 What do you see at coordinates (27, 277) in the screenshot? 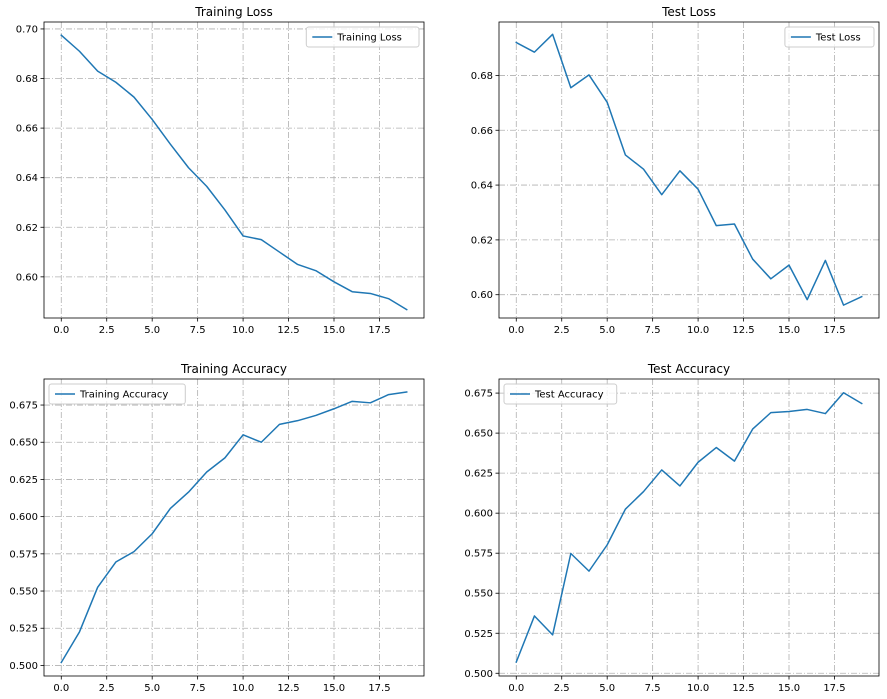
I see `training-loss-y-tick-label: 0.60` at bounding box center [27, 277].